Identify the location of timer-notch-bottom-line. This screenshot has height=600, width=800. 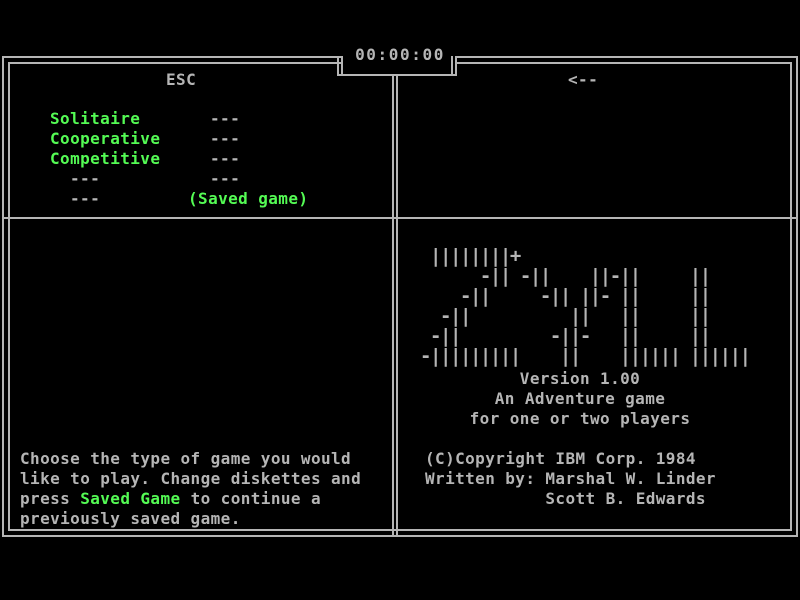
(397, 75).